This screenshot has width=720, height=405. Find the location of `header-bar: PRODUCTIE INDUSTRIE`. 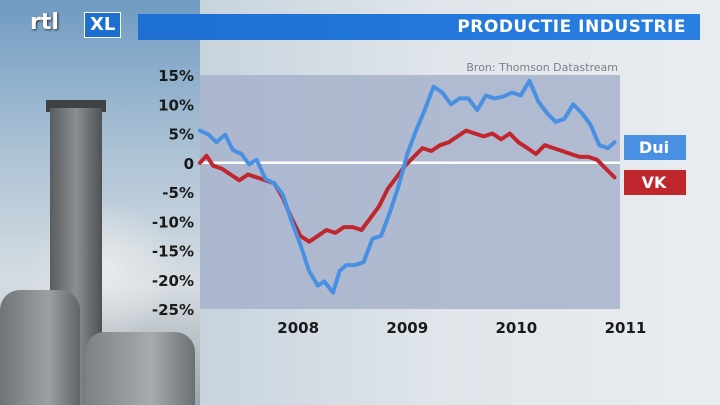

header-bar: PRODUCTIE INDUSTRIE is located at coordinates (419, 27).